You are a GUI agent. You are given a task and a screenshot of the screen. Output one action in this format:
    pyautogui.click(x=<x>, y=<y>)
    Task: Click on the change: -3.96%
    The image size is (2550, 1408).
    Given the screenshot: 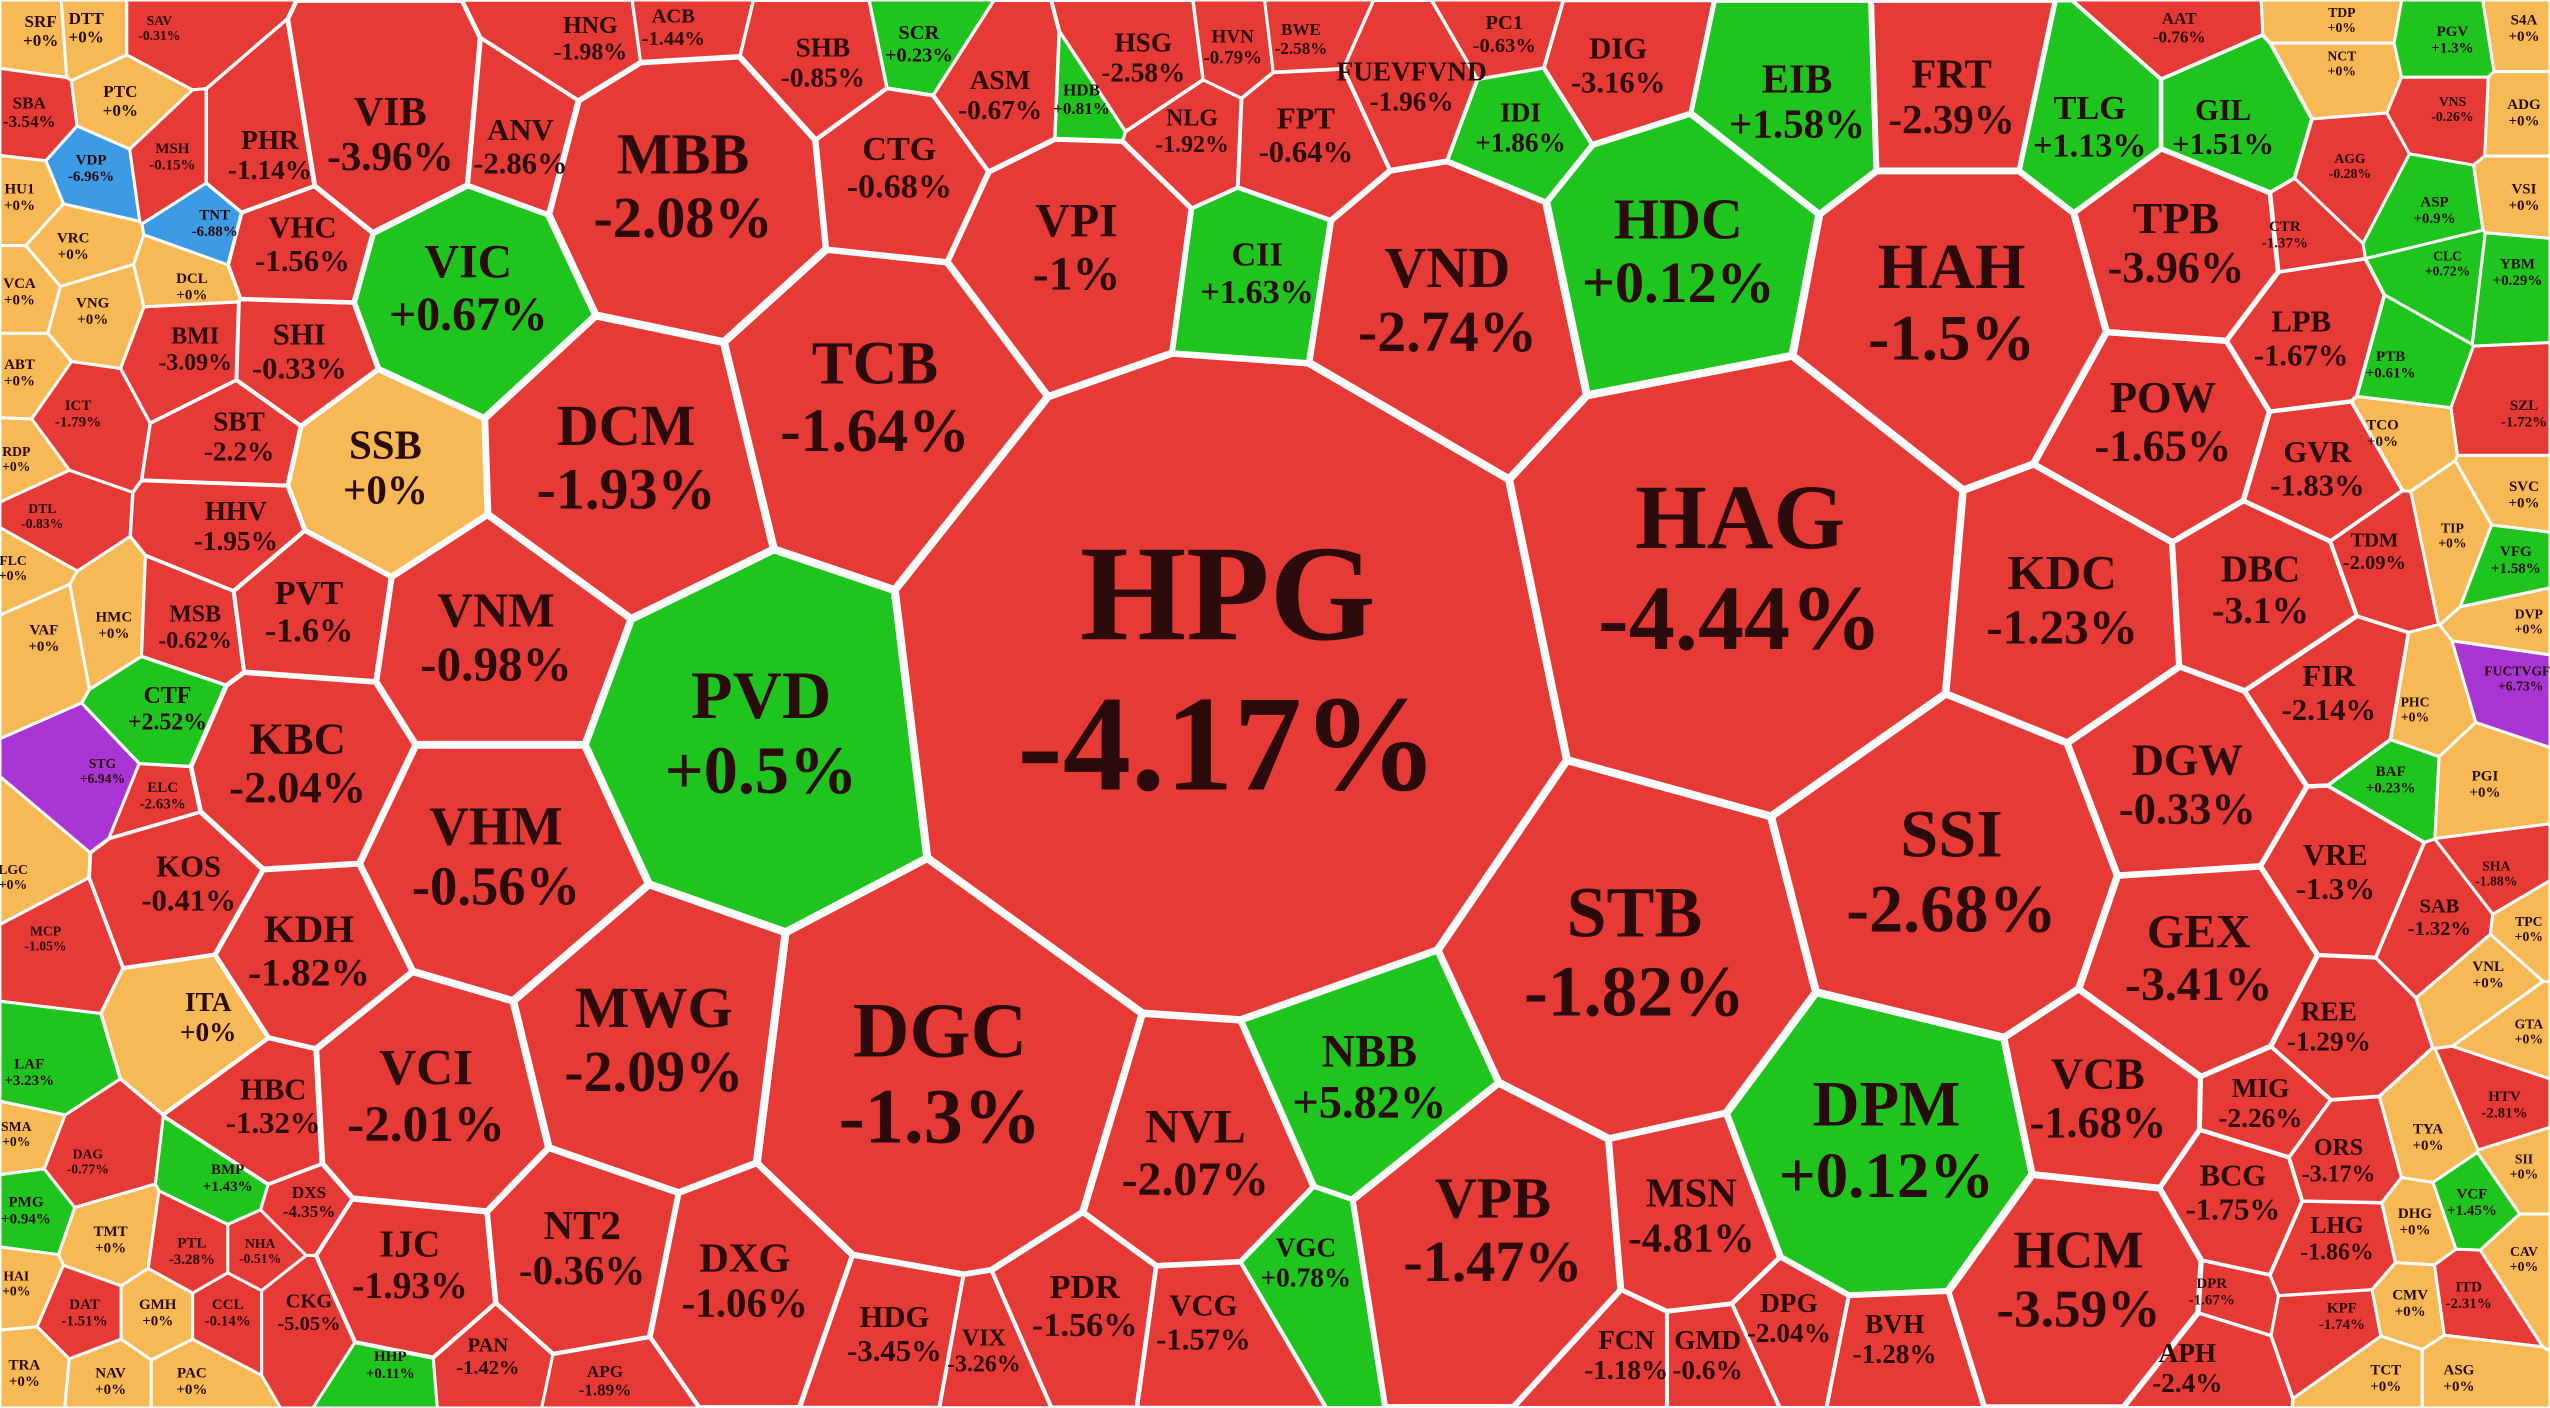 What is the action you would take?
    pyautogui.click(x=390, y=156)
    